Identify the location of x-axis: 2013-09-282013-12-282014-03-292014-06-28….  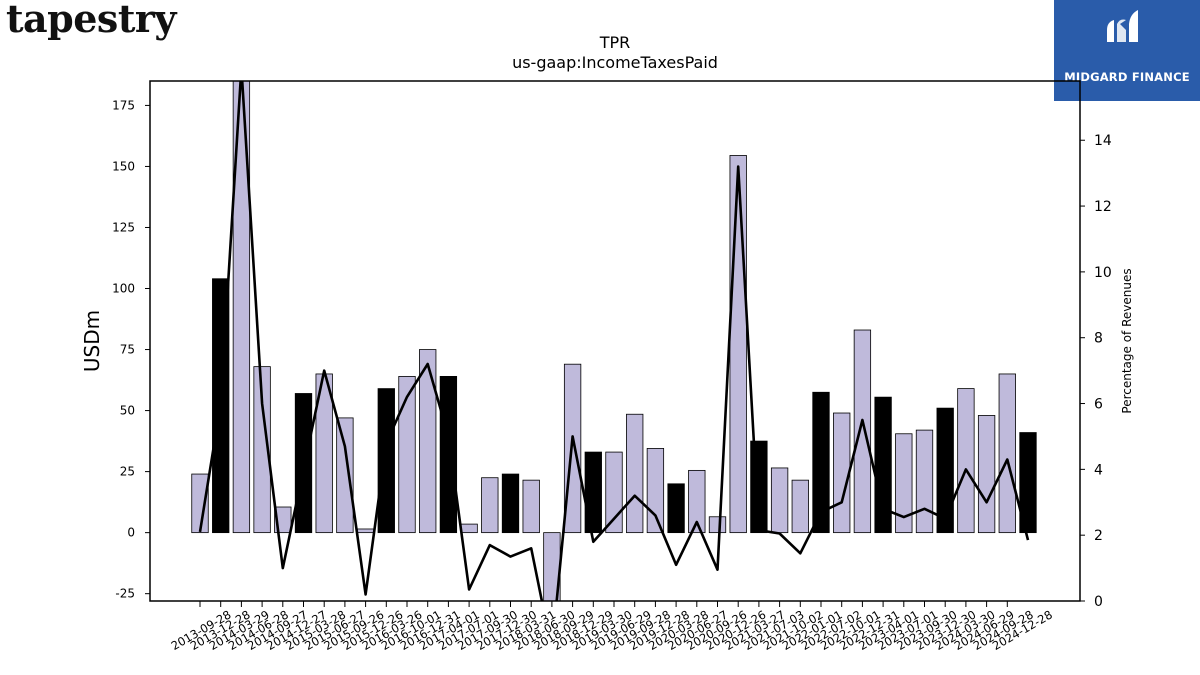
(612, 627).